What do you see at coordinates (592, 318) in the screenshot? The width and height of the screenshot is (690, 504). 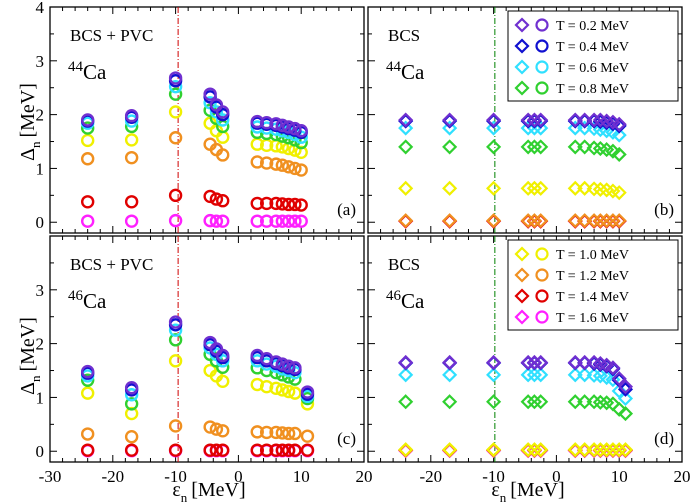 I see `legend-entry-label: T = 1.6 MeV` at bounding box center [592, 318].